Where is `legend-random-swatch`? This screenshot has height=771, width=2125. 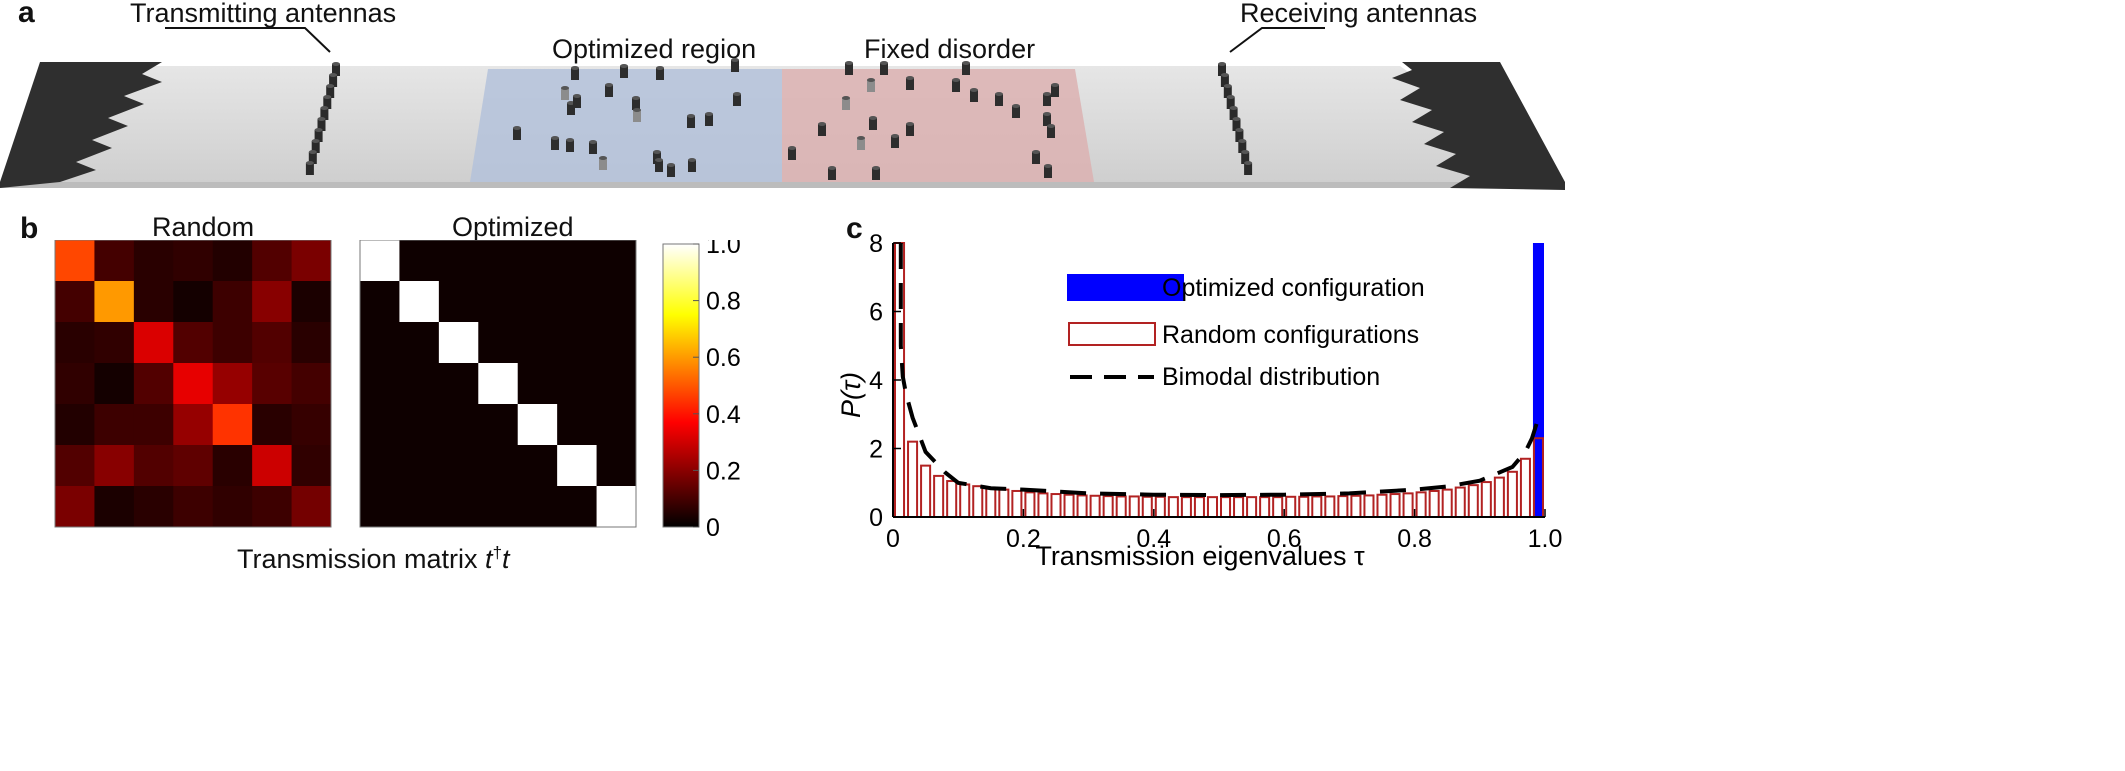
legend-random-swatch is located at coordinates (1112, 334).